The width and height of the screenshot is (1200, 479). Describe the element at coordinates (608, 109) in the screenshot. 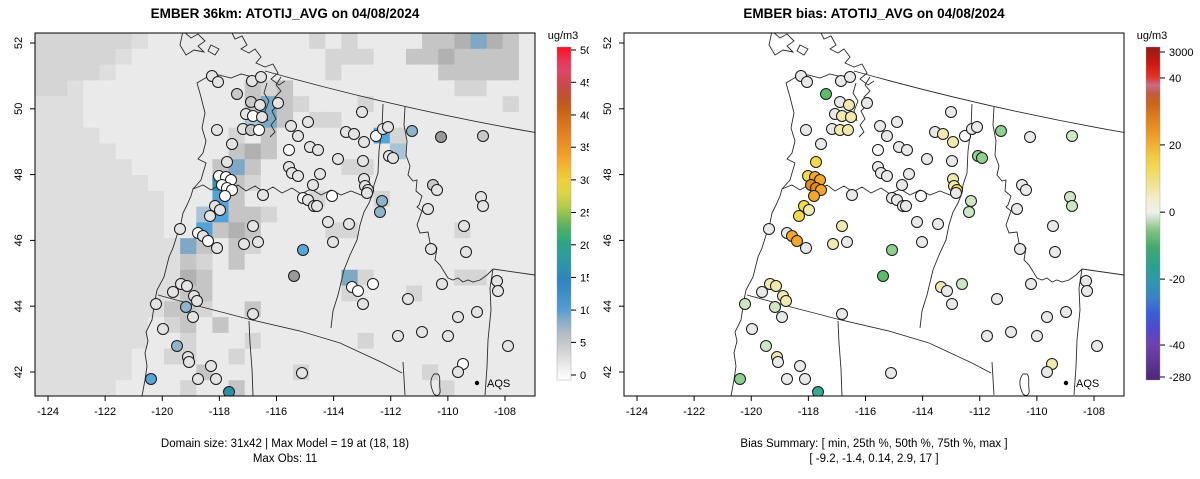

I see `y-axis-tick-label: 50` at that location.